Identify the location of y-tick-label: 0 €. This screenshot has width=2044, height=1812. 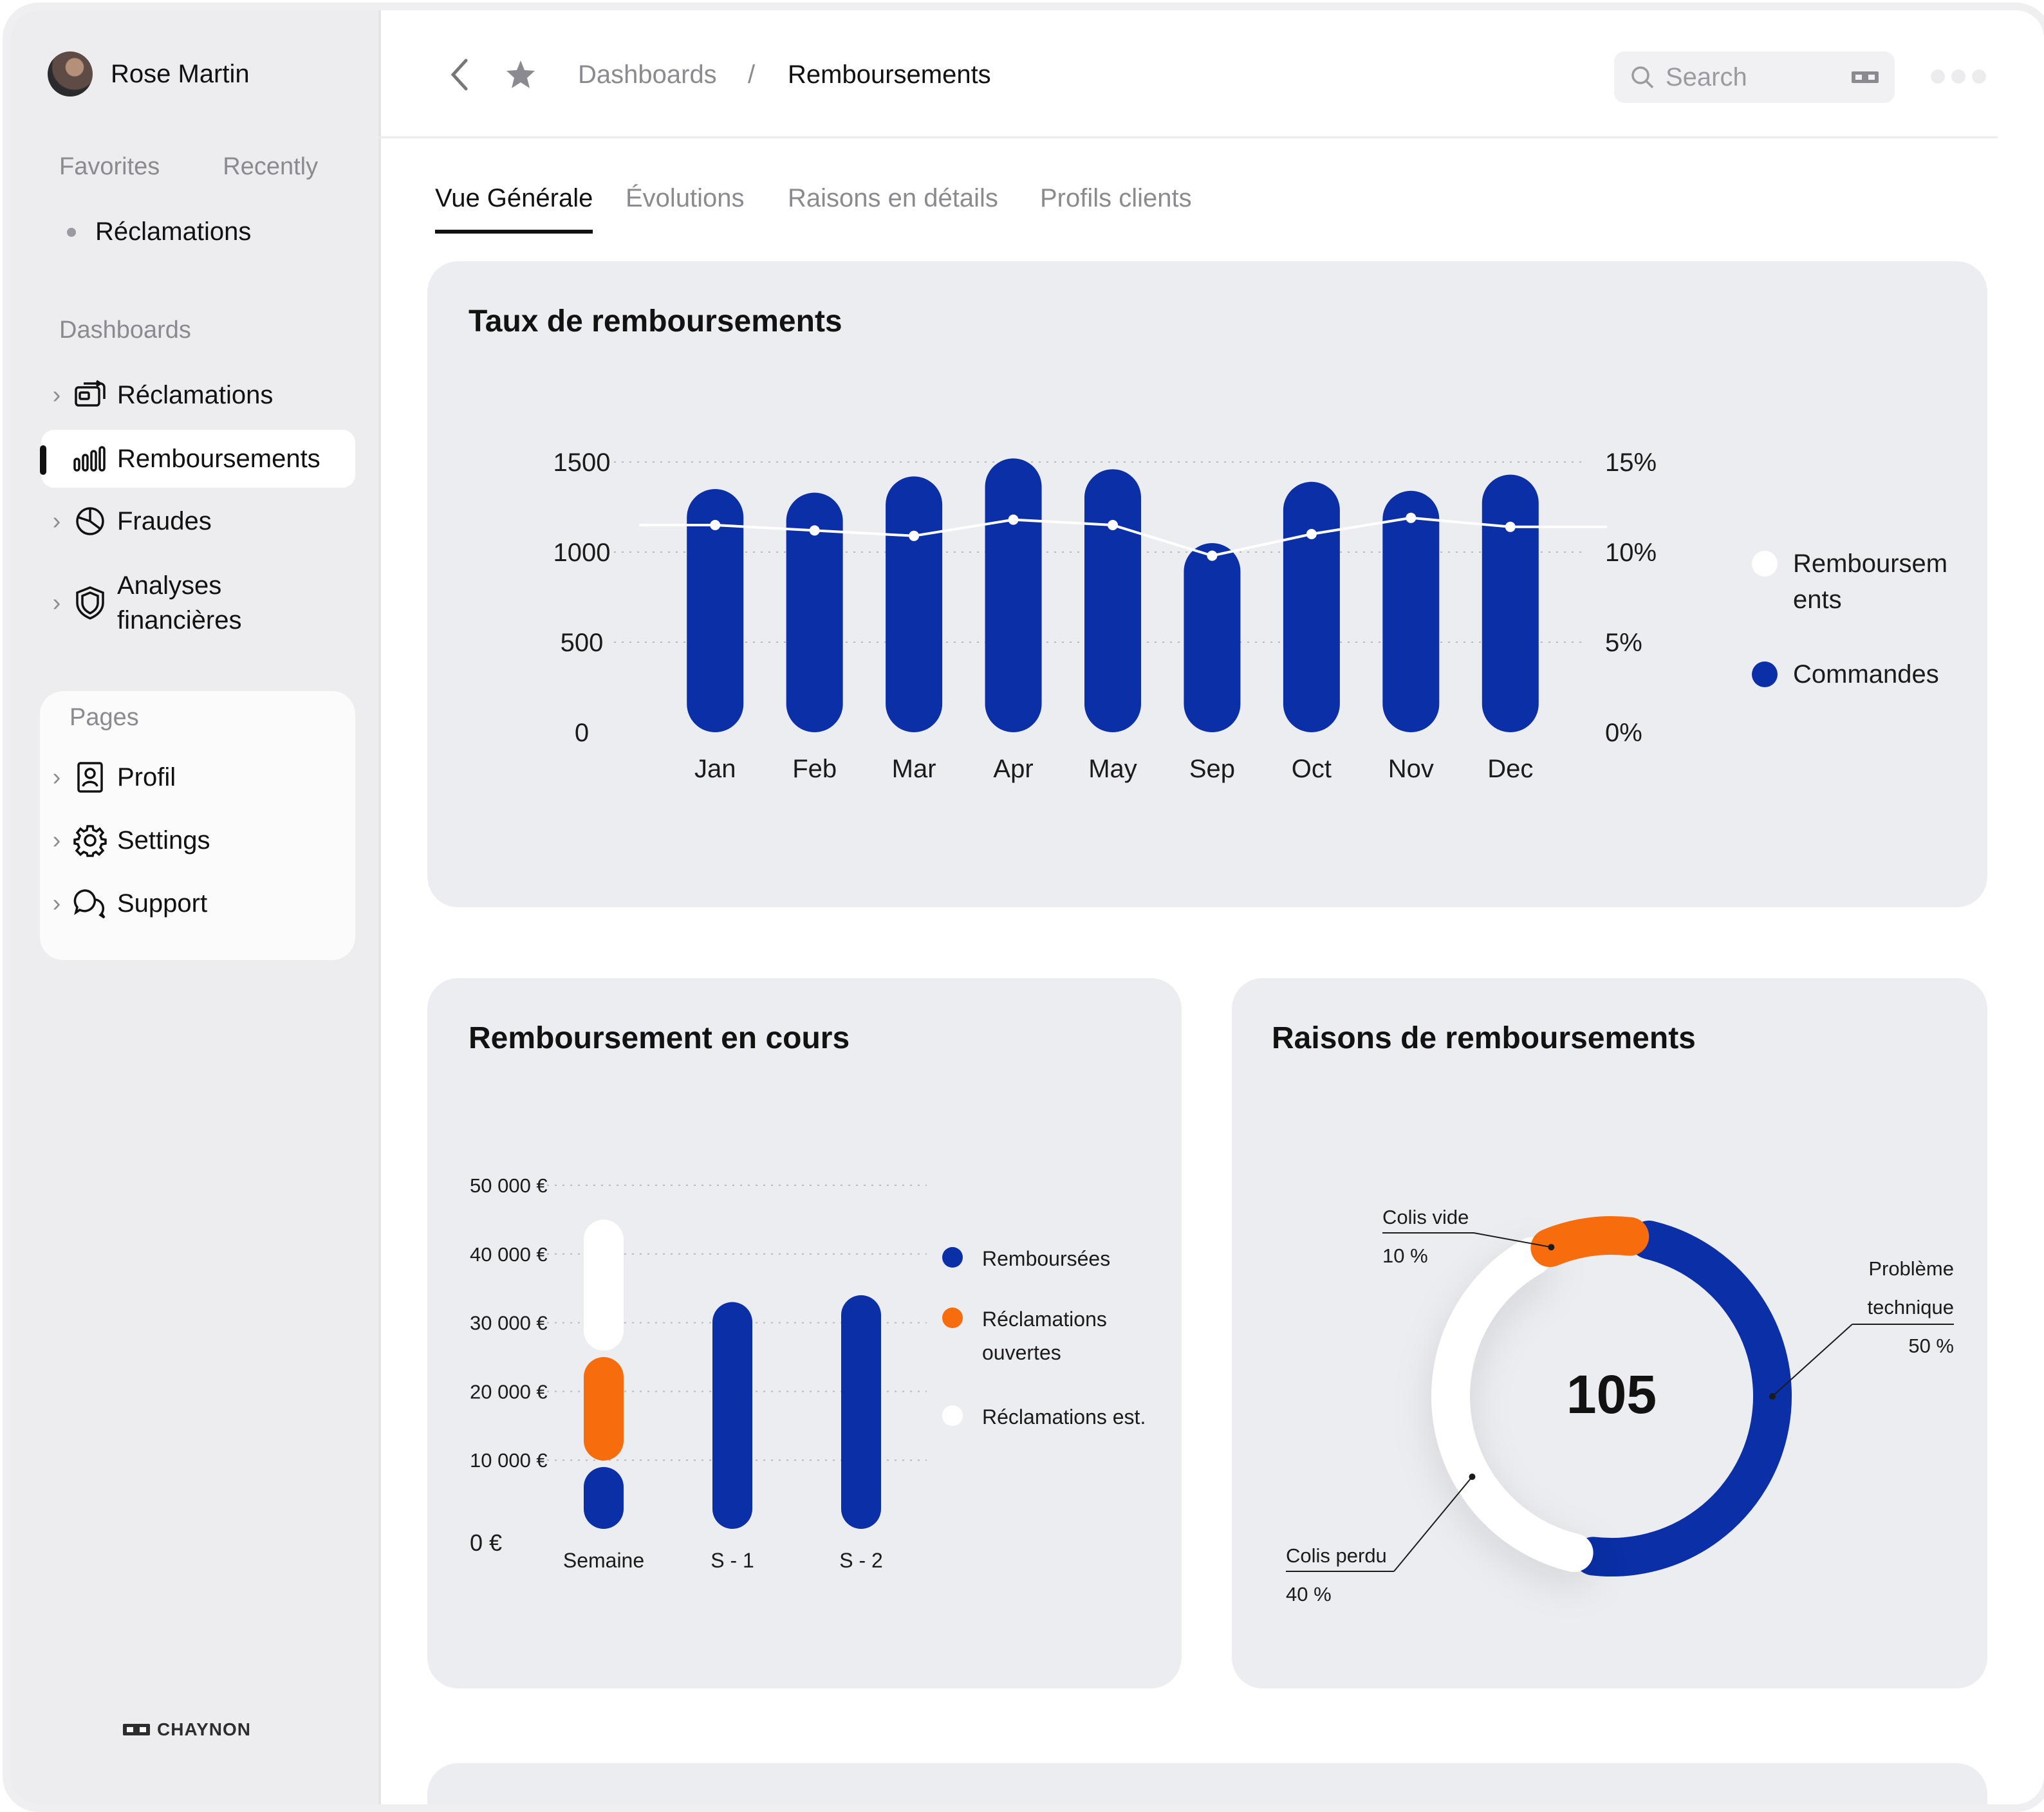
(486, 1543).